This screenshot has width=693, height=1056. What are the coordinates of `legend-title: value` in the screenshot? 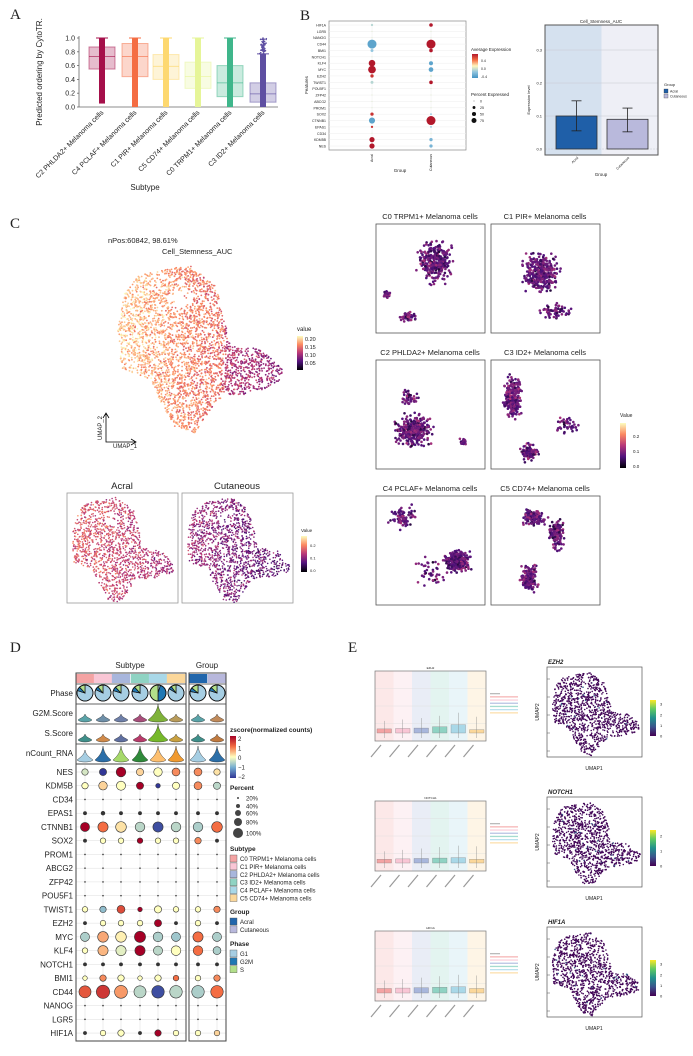 It's located at (304, 330).